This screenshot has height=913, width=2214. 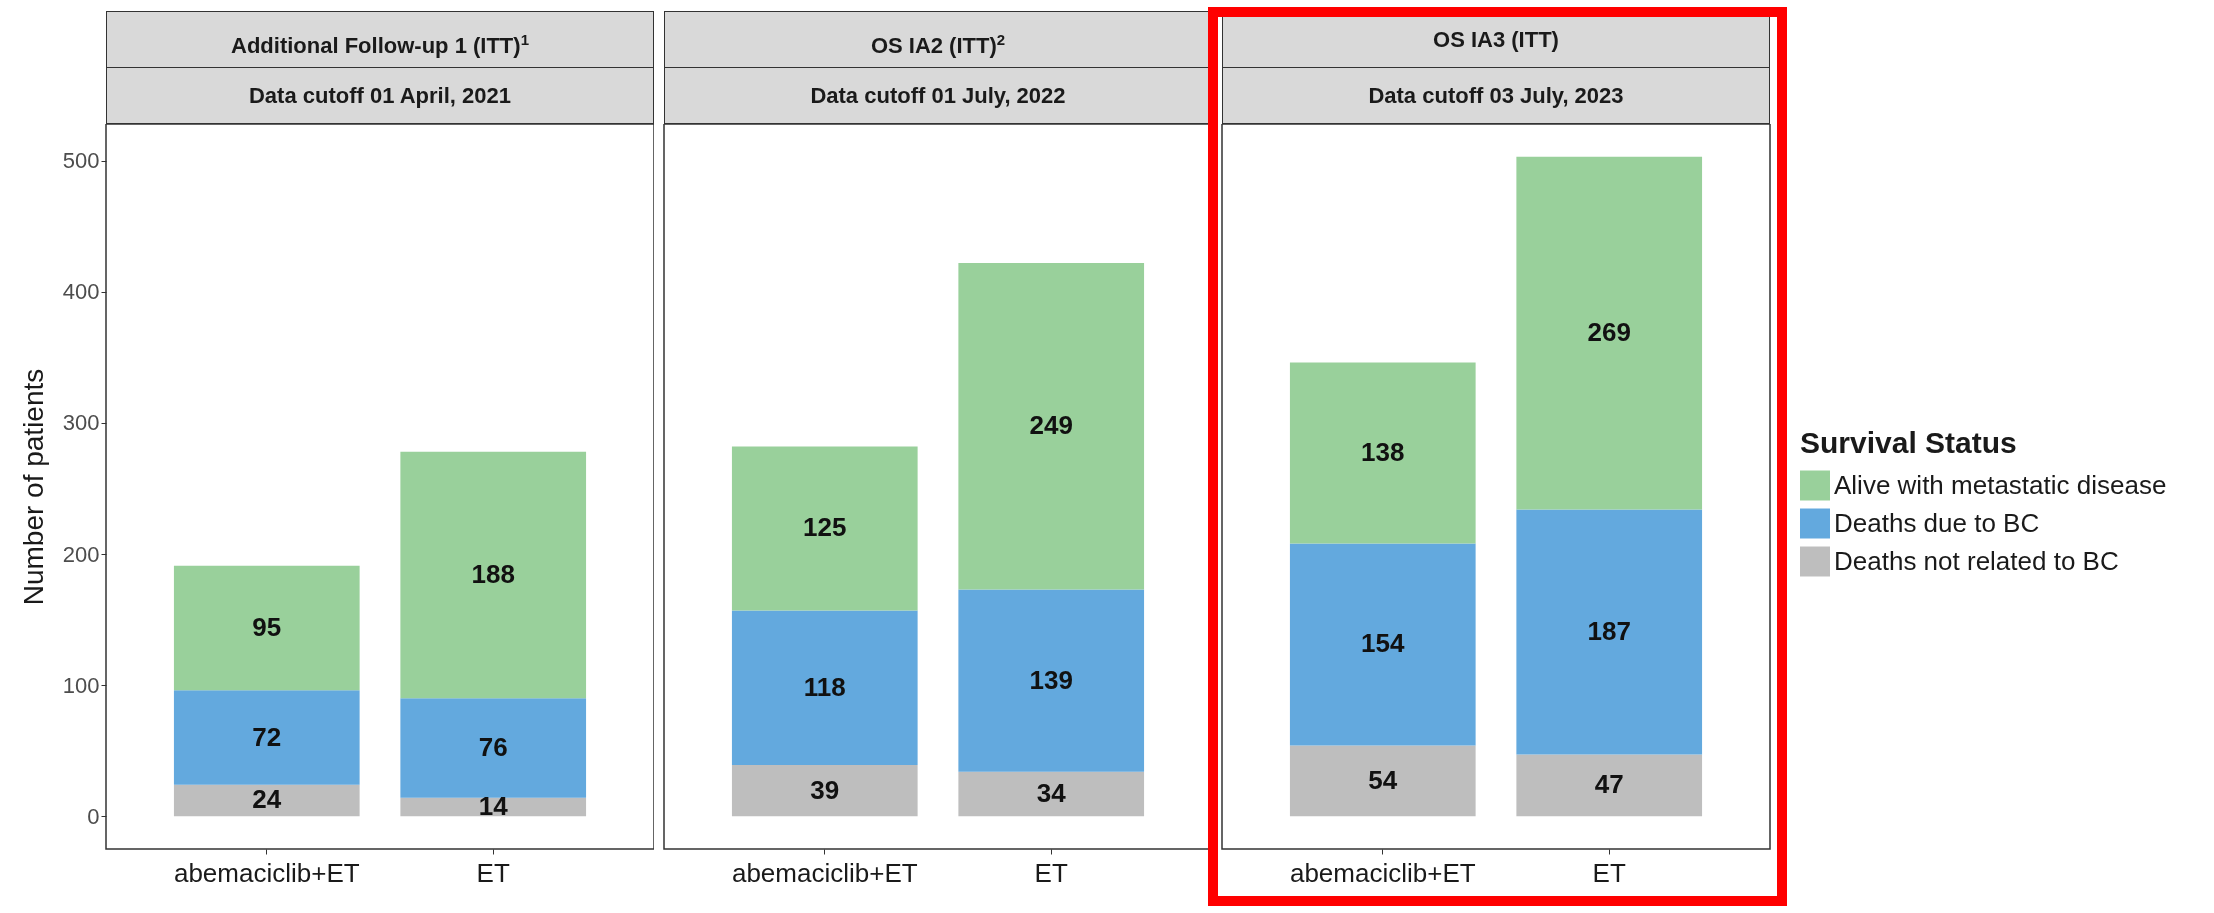 I want to click on data-label: 125, so click(x=825, y=527).